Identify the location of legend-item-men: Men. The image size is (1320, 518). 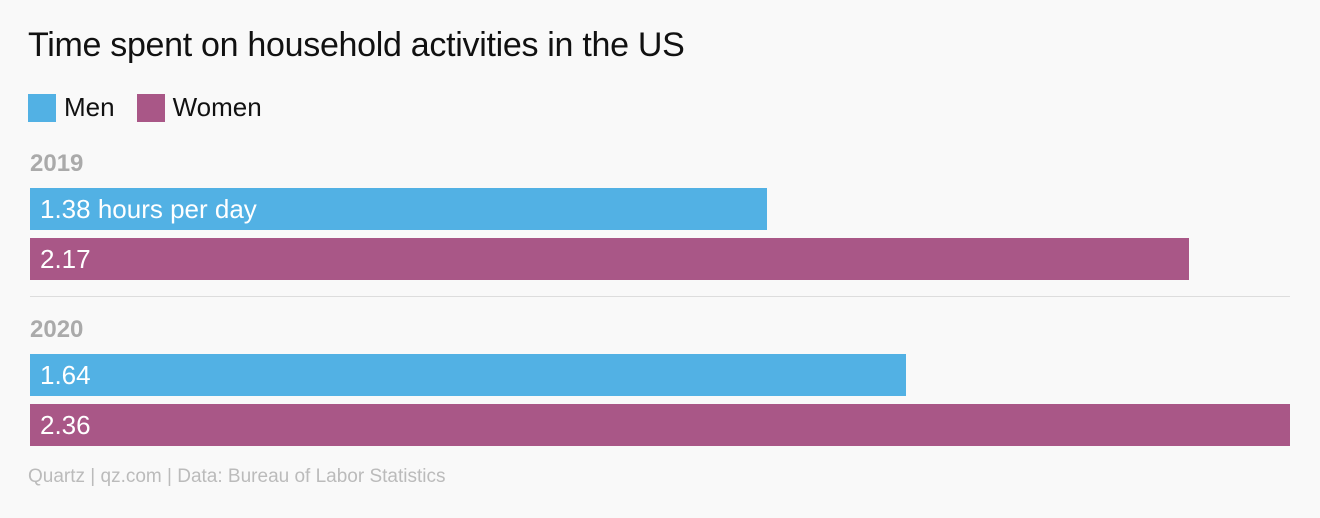
(71, 107).